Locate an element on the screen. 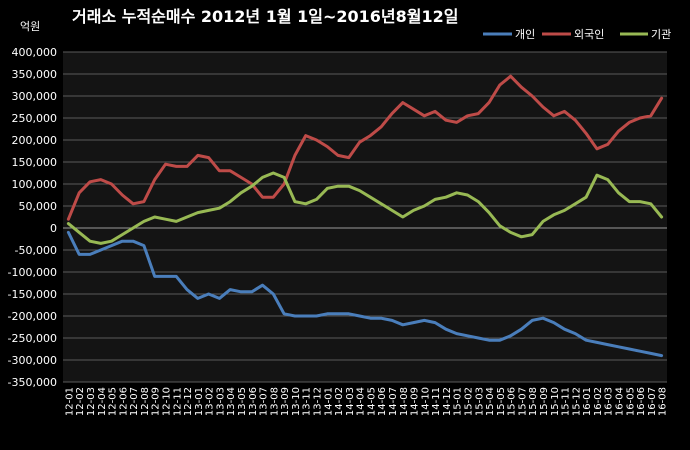 The height and width of the screenshot is (450, 690). x-tick-label: 15-12 is located at coordinates (576, 401).